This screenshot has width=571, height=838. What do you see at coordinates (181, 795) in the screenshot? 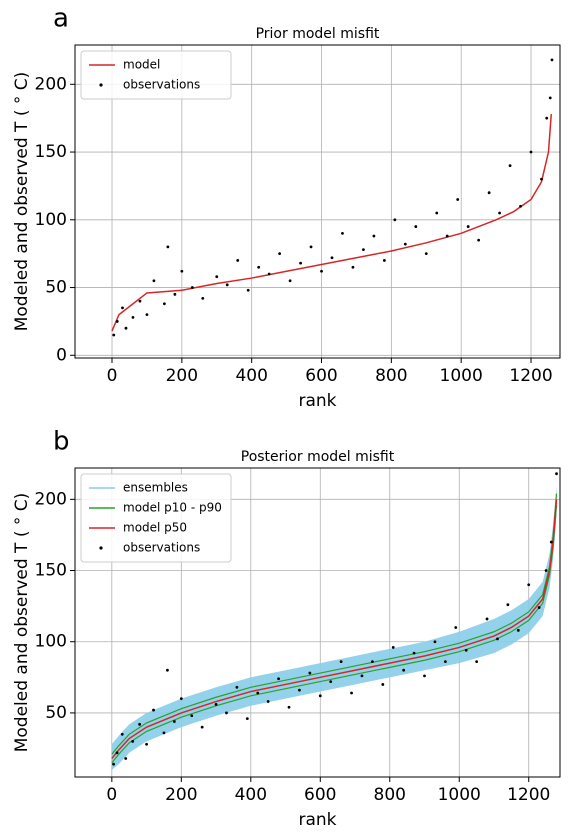
I see `x-tick-label: 200` at bounding box center [181, 795].